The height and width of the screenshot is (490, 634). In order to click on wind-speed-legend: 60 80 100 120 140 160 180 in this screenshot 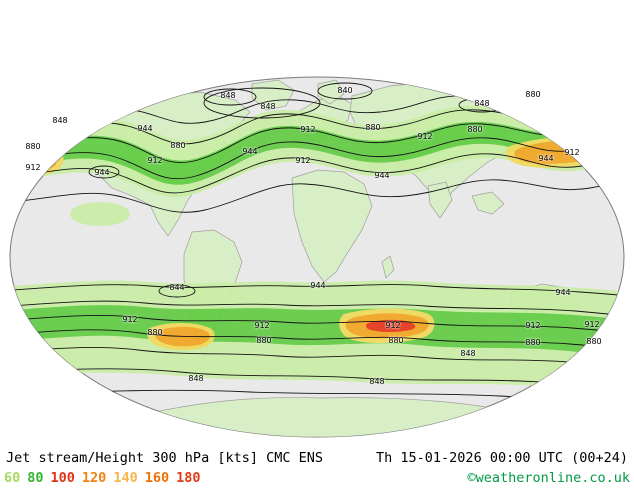, I will do `click(105, 478)`.